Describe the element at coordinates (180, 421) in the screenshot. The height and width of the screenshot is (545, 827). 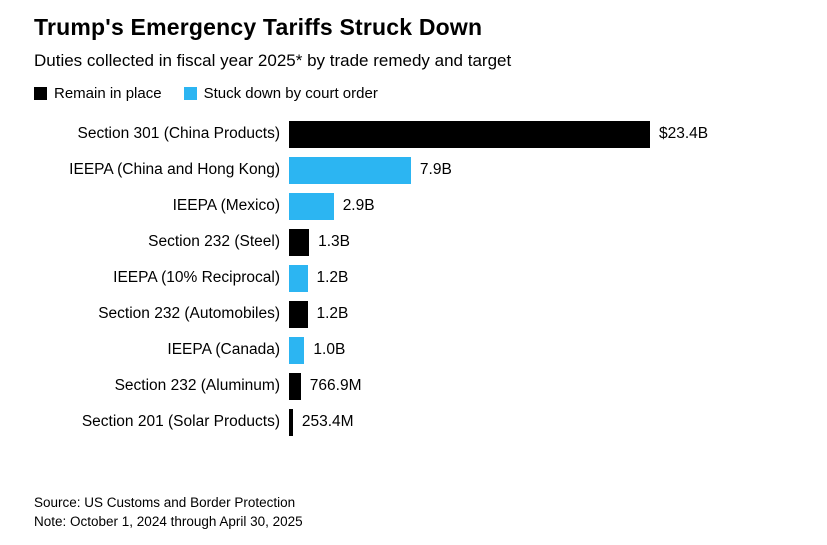
I see `bar-category-label: Section 201 (Solar Products)` at that location.